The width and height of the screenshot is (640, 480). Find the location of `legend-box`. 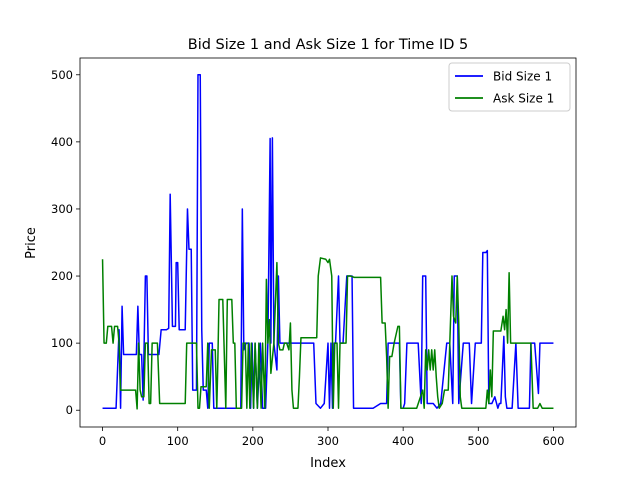

legend-box is located at coordinates (509, 87).